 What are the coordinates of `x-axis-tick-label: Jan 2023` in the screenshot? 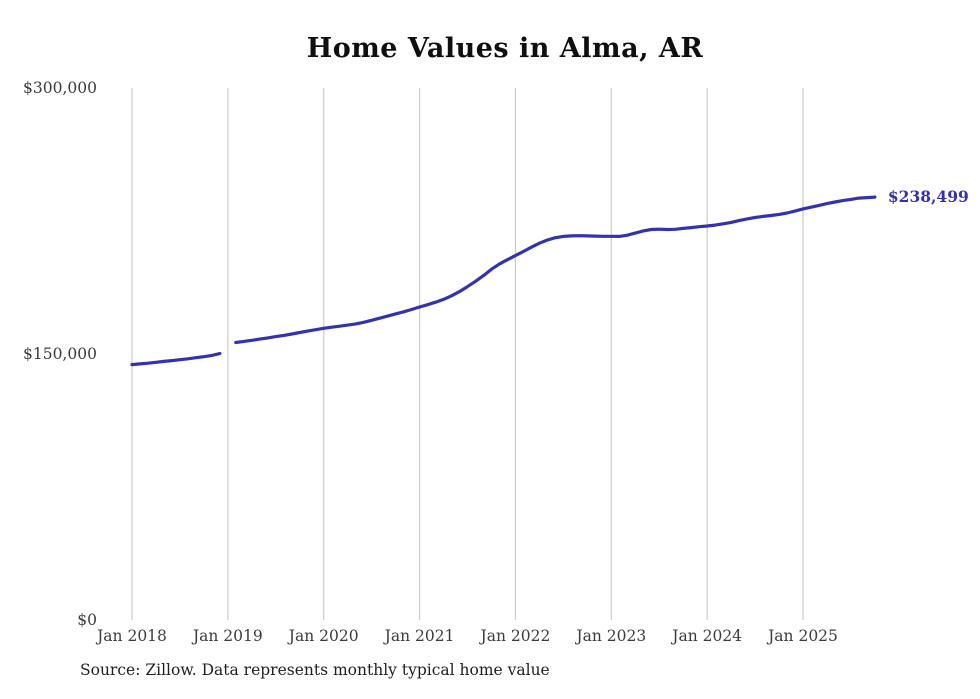 It's located at (610, 636).